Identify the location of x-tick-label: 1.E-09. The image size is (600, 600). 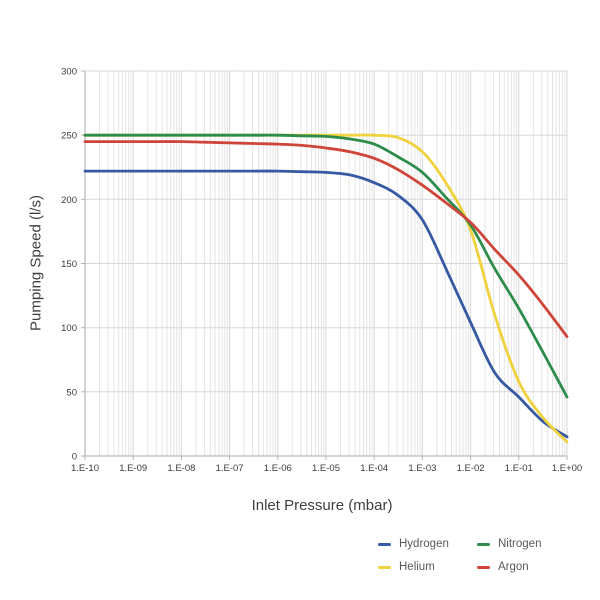
(133, 468).